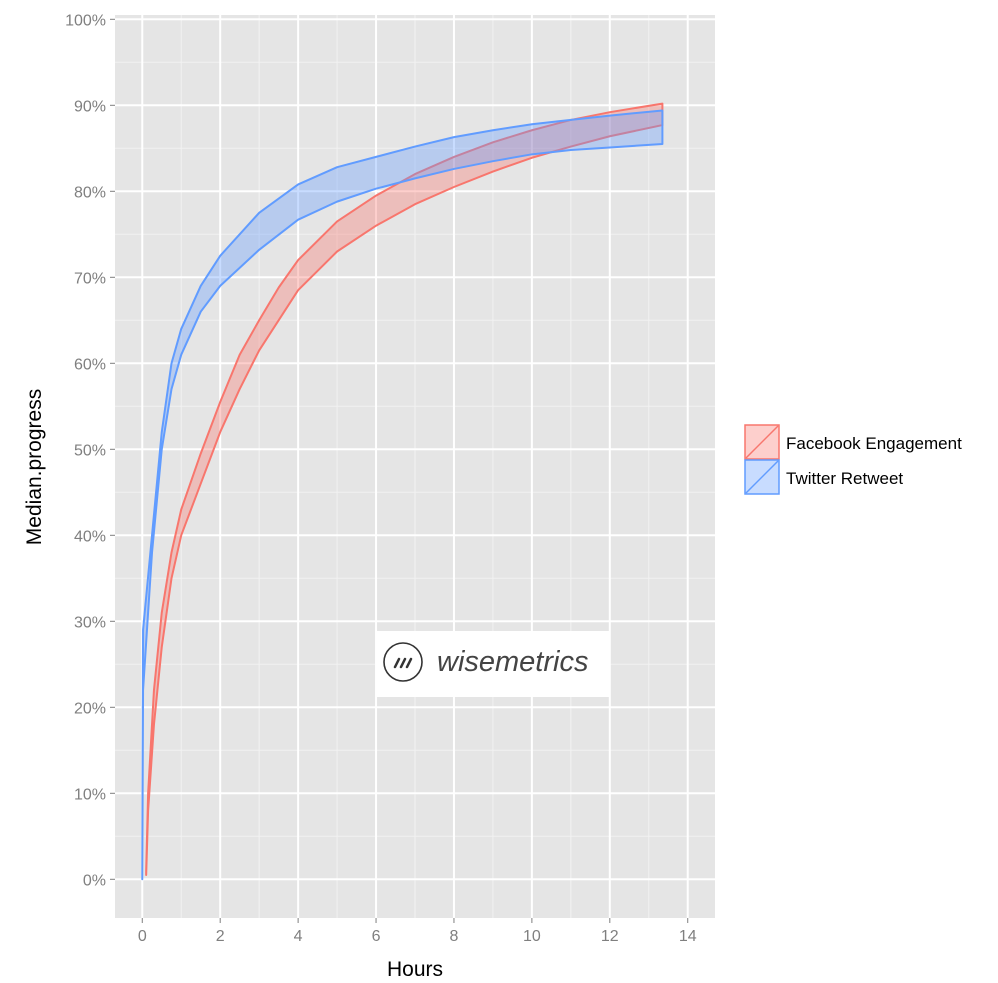  Describe the element at coordinates (610, 936) in the screenshot. I see `x-tick-label: 12` at that location.